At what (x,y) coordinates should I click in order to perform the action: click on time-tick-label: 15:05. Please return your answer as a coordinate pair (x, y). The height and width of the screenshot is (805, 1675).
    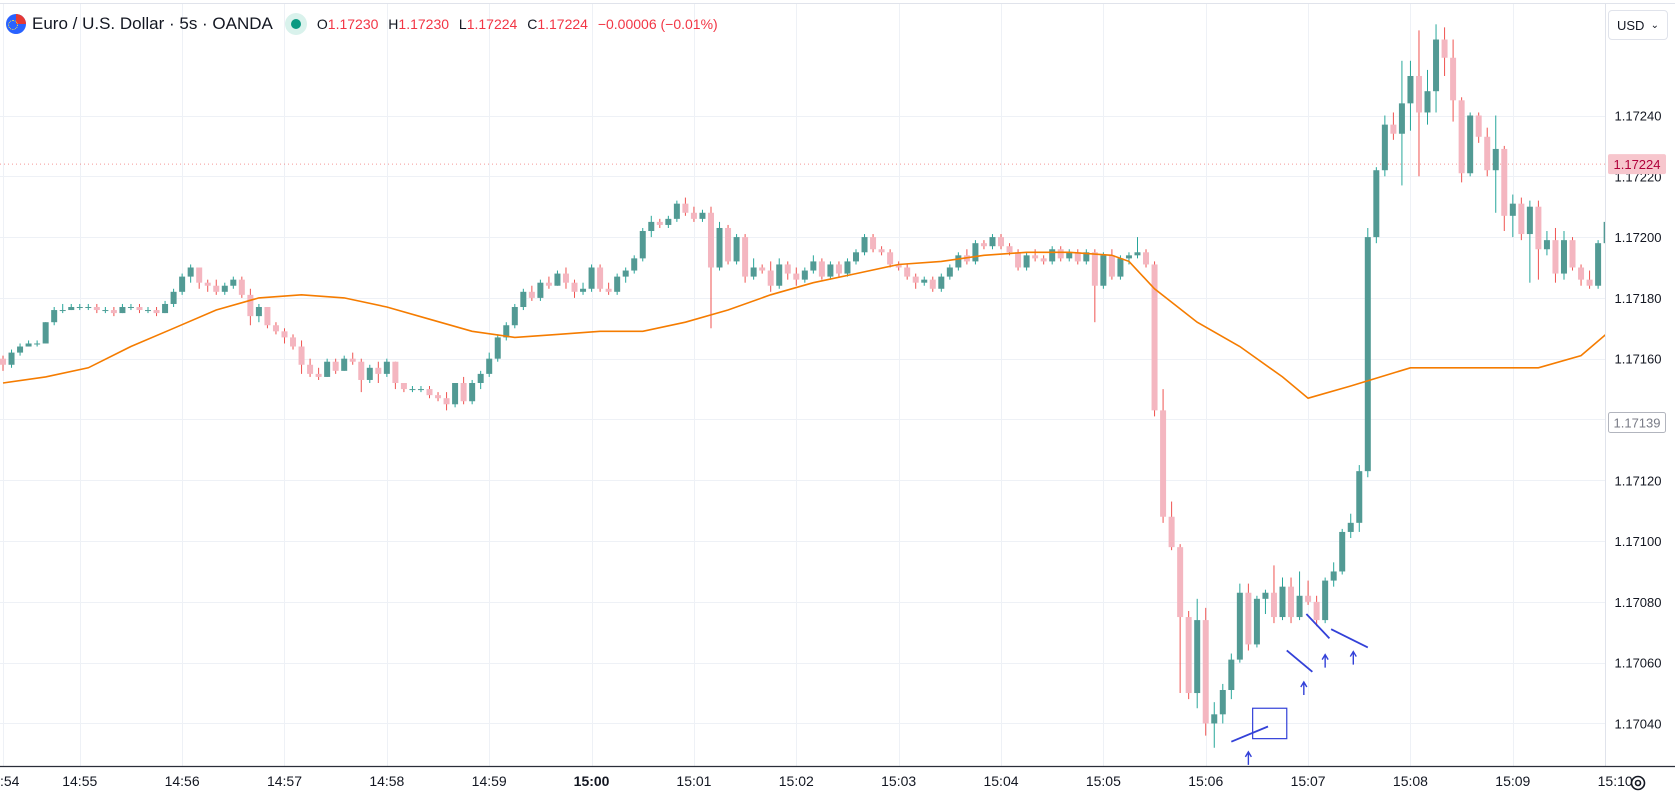
    Looking at the image, I should click on (1103, 781).